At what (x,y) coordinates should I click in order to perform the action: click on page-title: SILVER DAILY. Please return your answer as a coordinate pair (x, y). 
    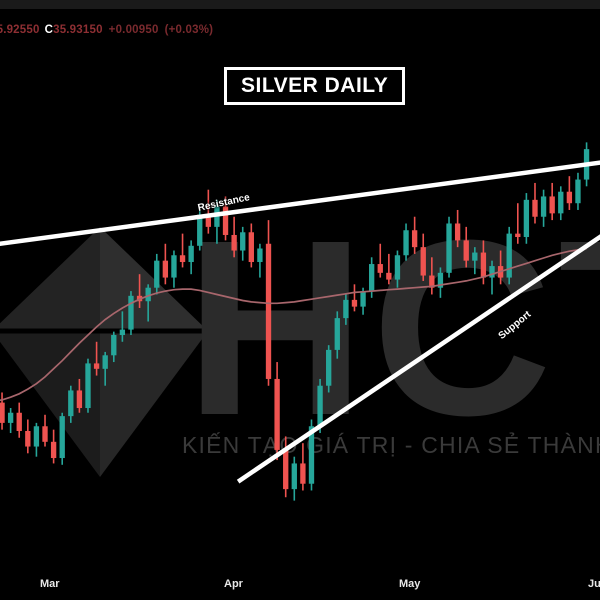
    Looking at the image, I should click on (315, 85).